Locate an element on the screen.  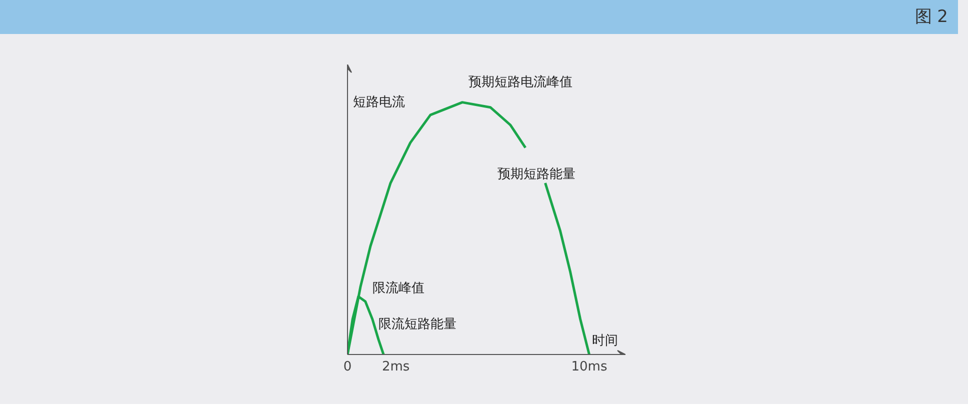
x-tick-label: 10ms is located at coordinates (589, 367).